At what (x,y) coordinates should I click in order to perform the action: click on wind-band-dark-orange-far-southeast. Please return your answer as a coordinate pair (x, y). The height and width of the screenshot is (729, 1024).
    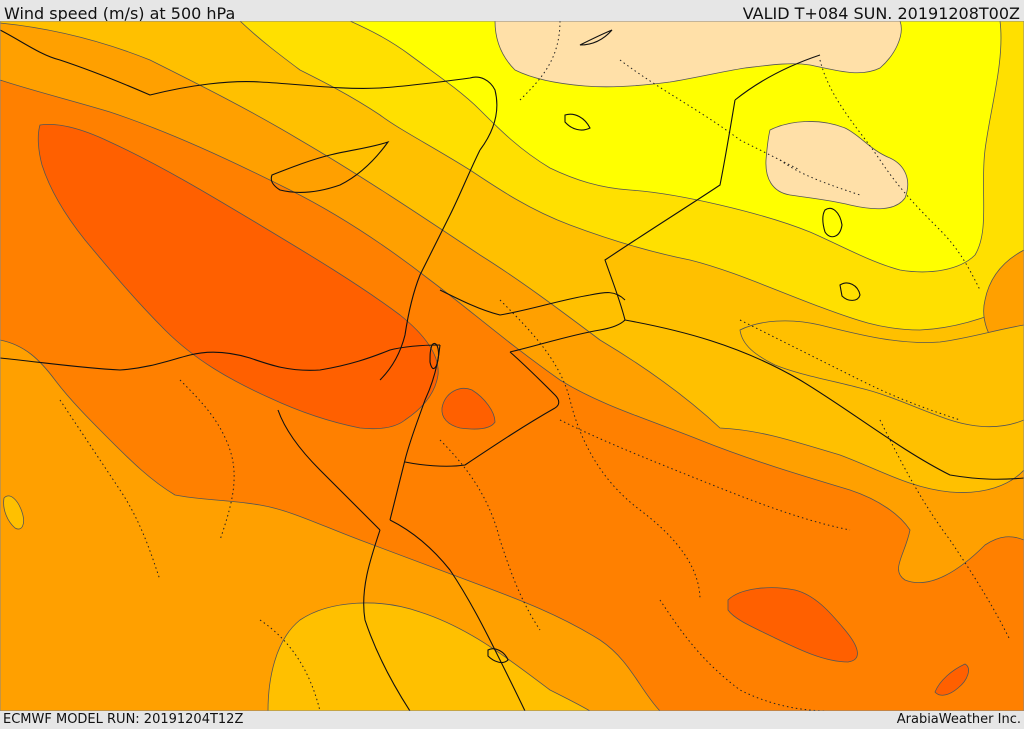
    Looking at the image, I should click on (951, 679).